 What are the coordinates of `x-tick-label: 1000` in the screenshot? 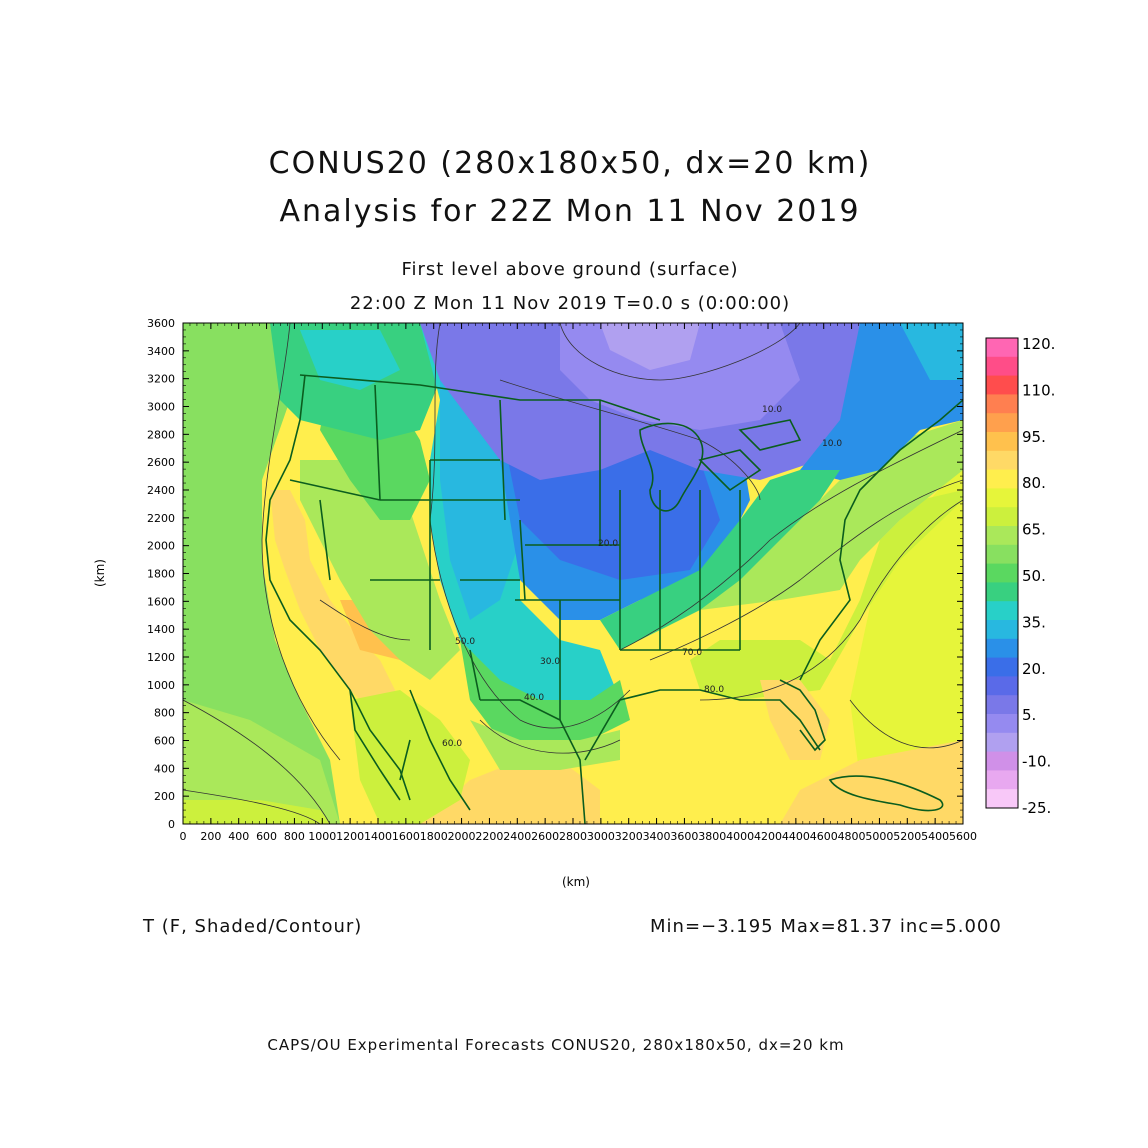 It's located at (322, 836).